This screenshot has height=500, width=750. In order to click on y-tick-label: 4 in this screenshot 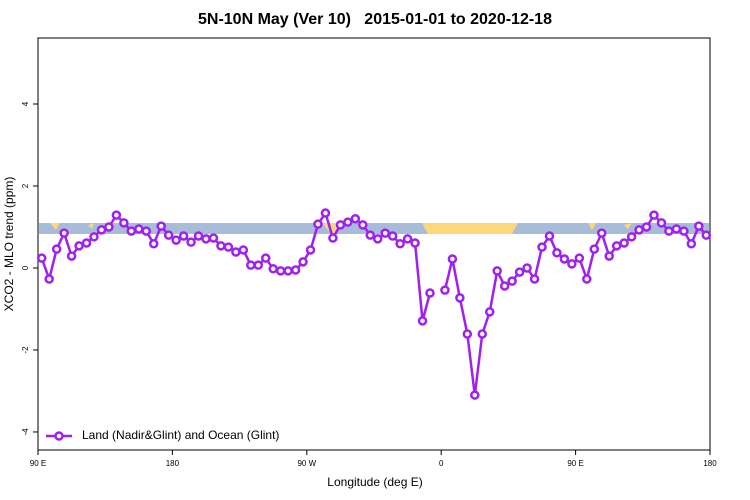, I will do `click(25, 103)`.